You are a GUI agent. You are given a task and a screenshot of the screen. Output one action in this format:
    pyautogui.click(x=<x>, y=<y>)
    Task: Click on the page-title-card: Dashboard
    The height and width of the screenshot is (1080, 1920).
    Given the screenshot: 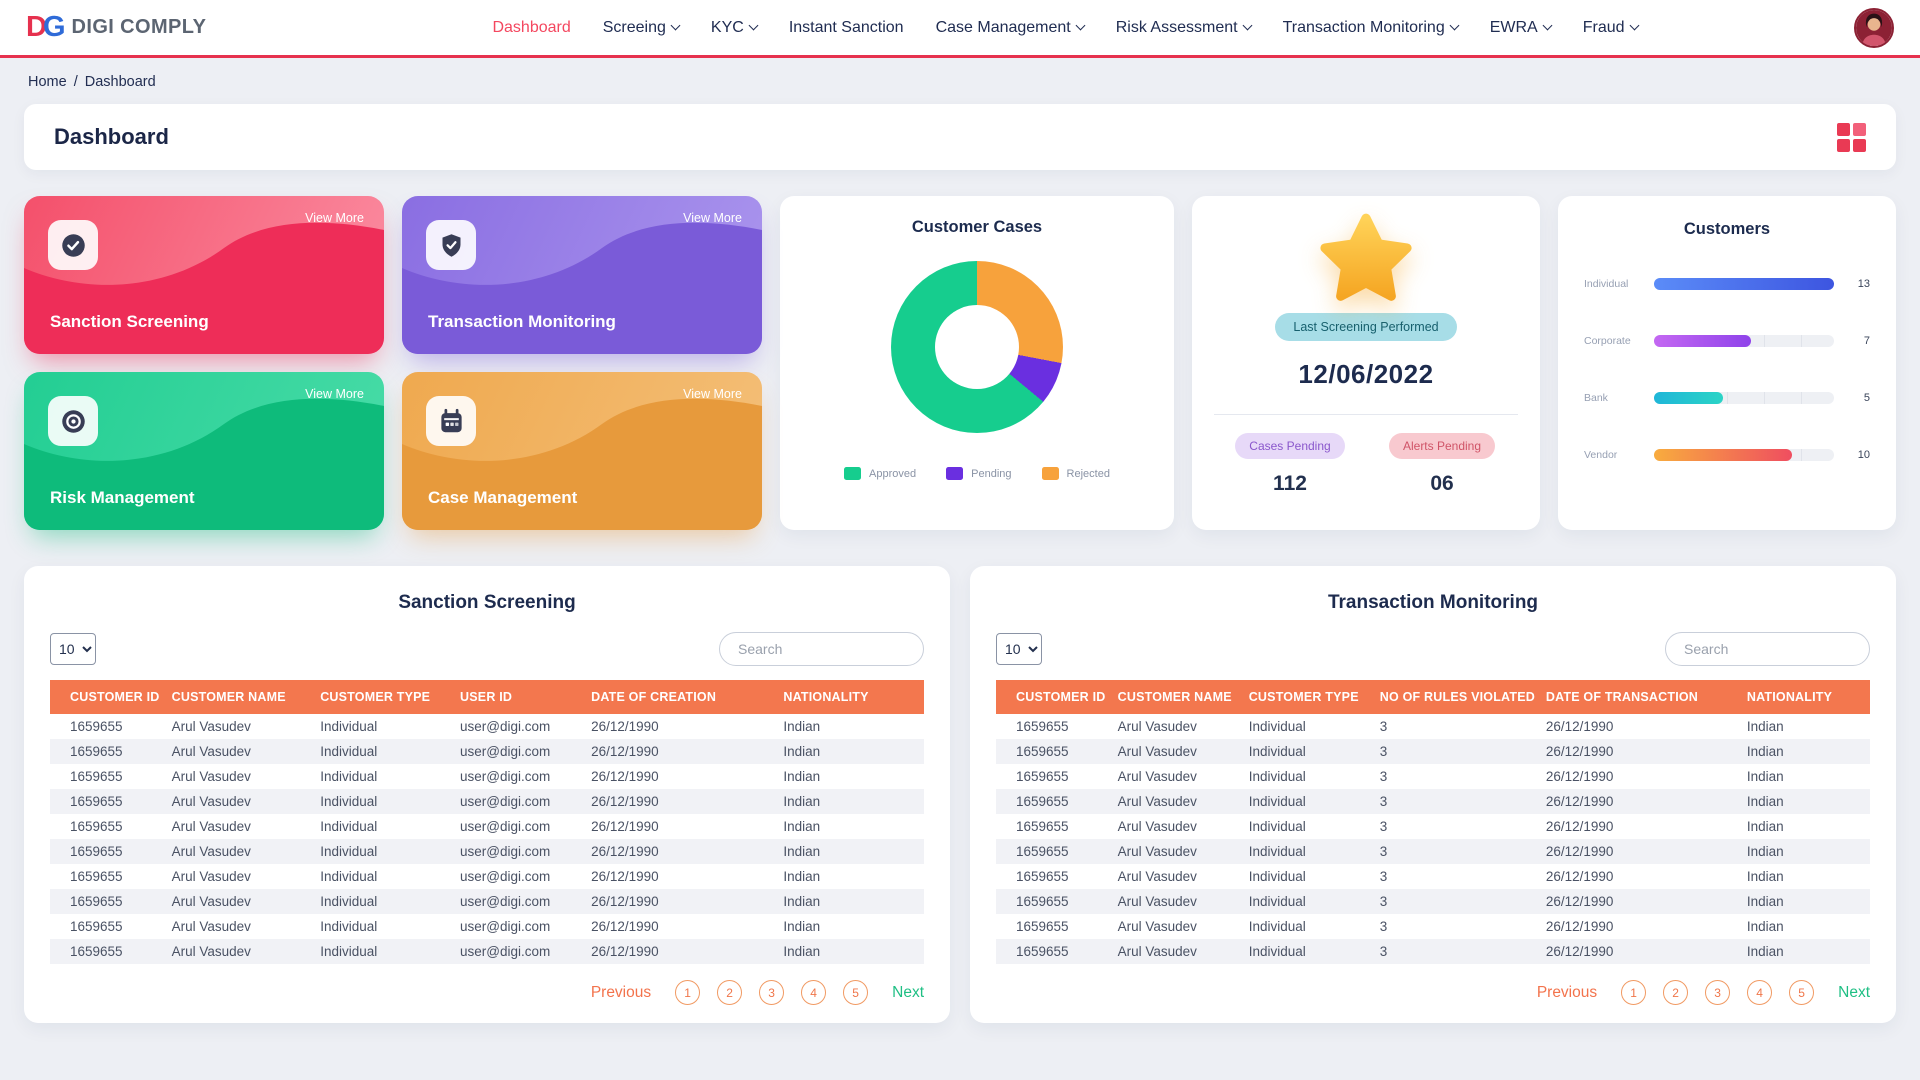 What is the action you would take?
    pyautogui.click(x=960, y=137)
    